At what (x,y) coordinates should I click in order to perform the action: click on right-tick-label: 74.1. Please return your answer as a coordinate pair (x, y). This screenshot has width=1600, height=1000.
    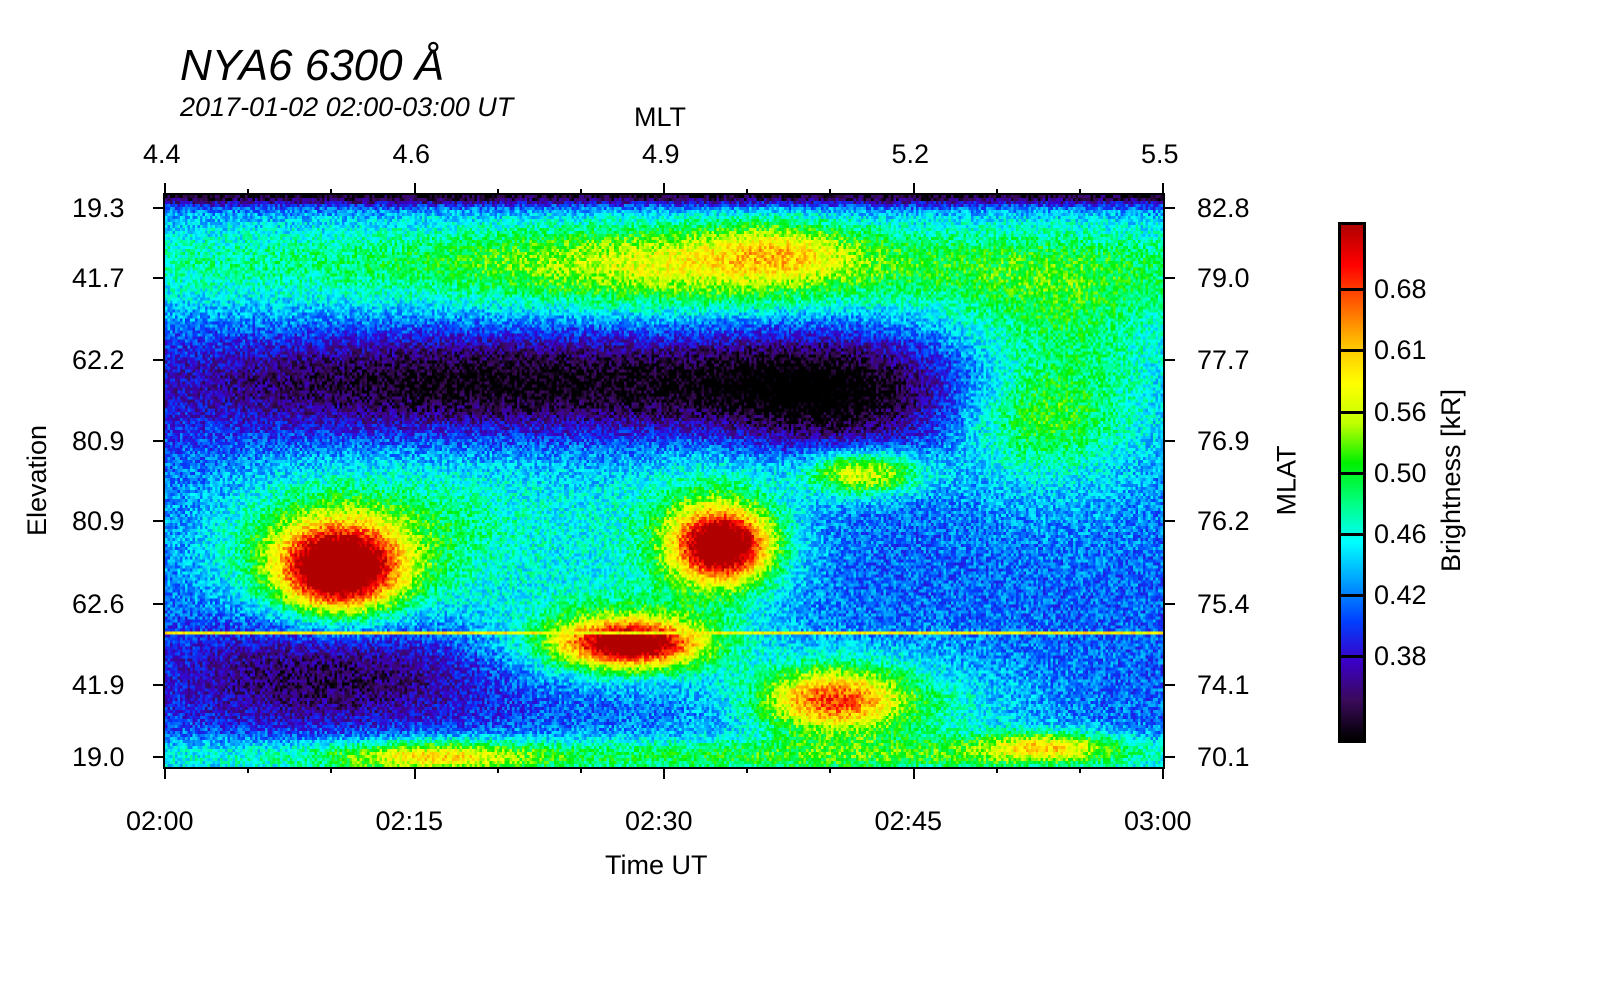
    Looking at the image, I should click on (1223, 685).